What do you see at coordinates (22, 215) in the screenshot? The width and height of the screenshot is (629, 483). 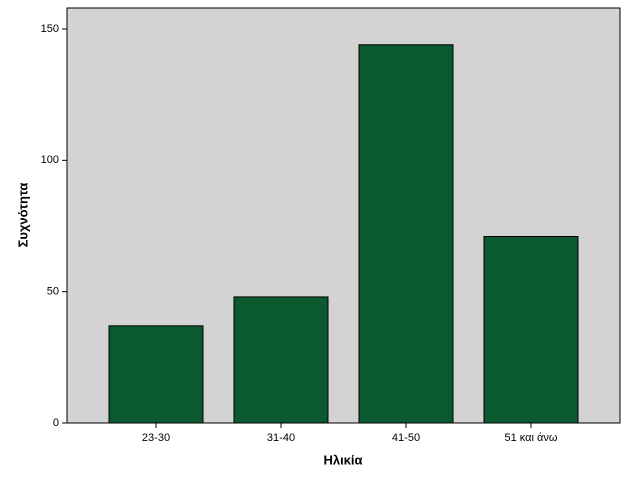 I see `y-axis-title: Συχνότητα` at bounding box center [22, 215].